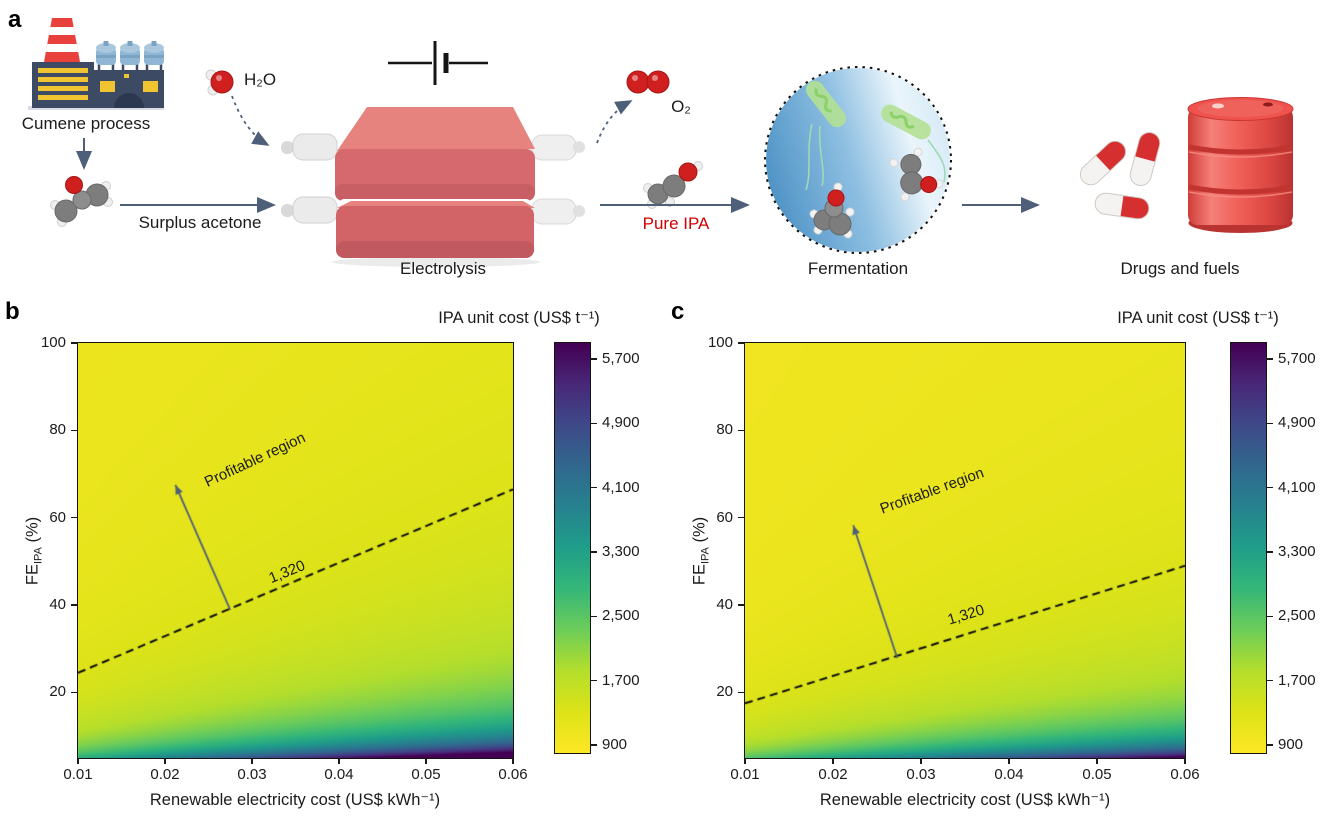  I want to click on label-fermentation: Fermentation, so click(858, 268).